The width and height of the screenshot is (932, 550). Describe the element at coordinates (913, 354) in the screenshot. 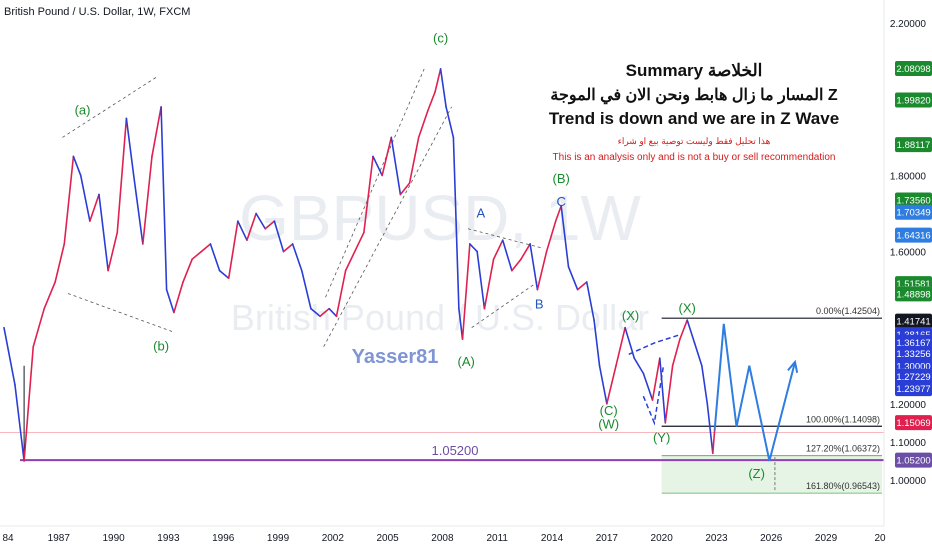

I see `price-badge-label: 1.33256` at that location.